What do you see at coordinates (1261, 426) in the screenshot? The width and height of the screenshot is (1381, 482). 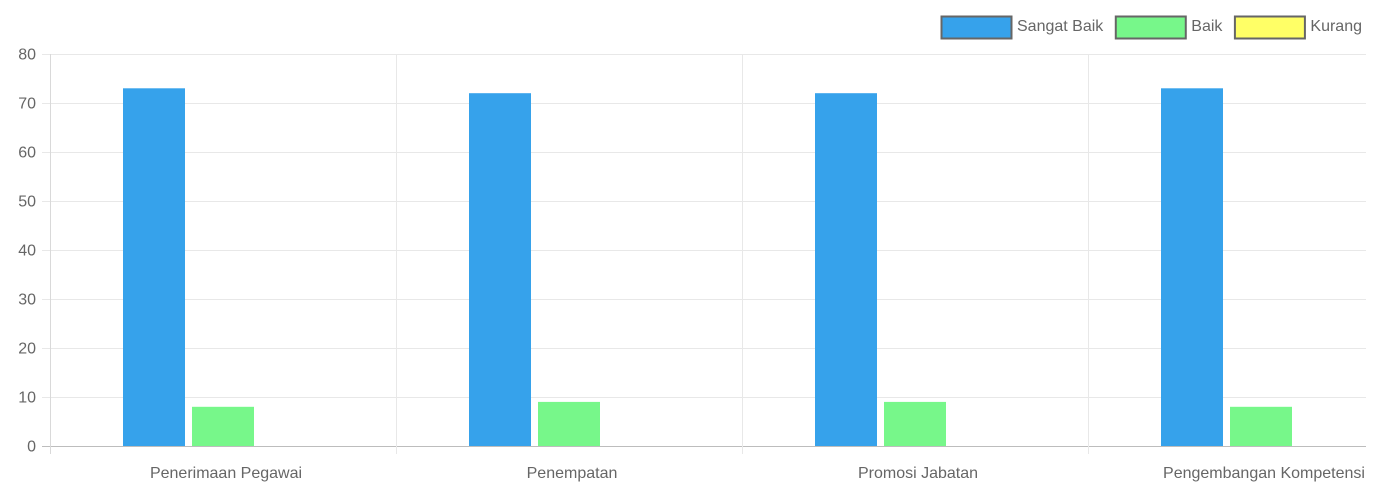 I see `bar-baik-pengembangan-kompetensi` at bounding box center [1261, 426].